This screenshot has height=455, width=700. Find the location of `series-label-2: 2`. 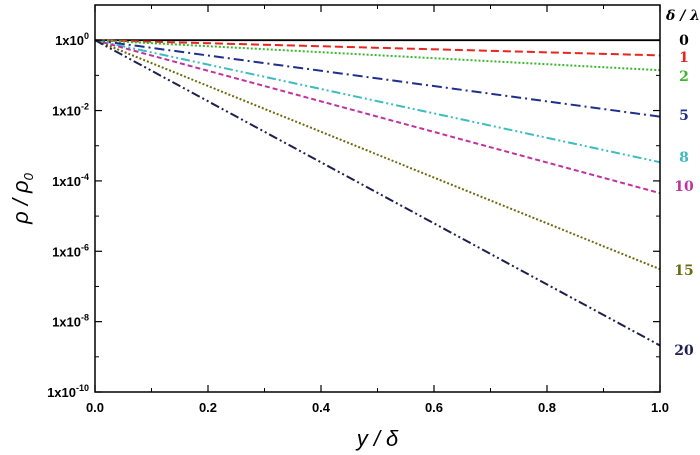

series-label-2: 2 is located at coordinates (684, 77).